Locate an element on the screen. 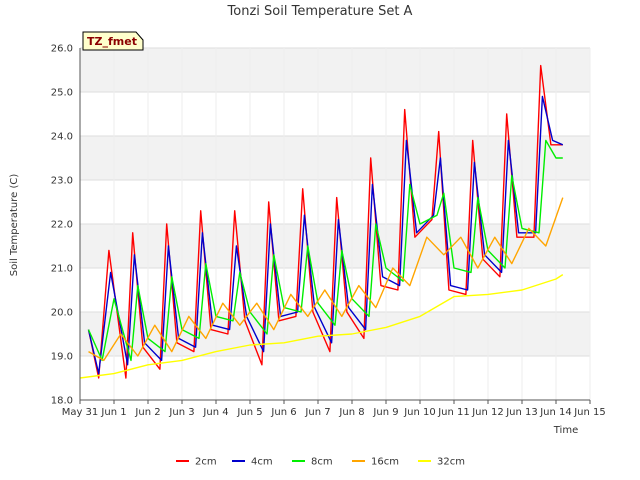 This screenshot has width=640, height=480. x-tick-label: Jun 5 is located at coordinates (249, 412).